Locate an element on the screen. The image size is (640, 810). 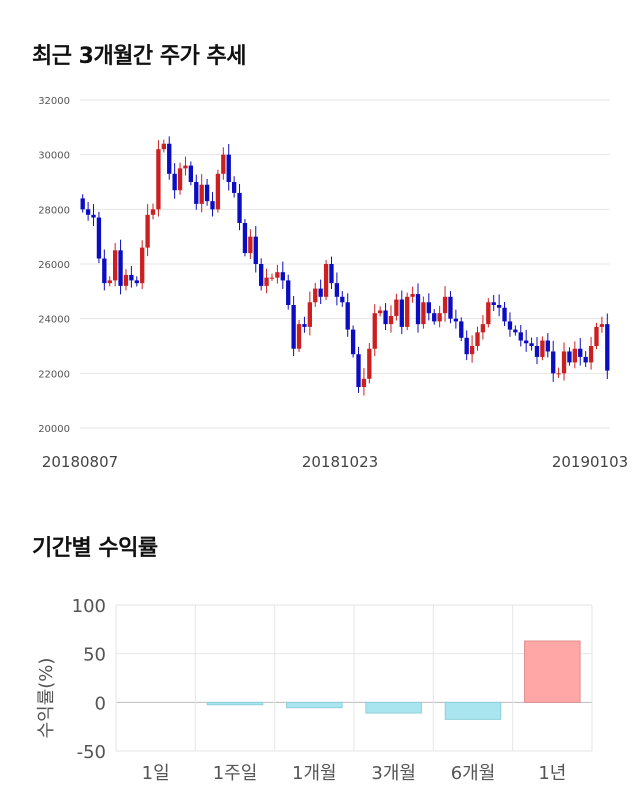
bar-y-tick-label: 100 is located at coordinates (89, 606).